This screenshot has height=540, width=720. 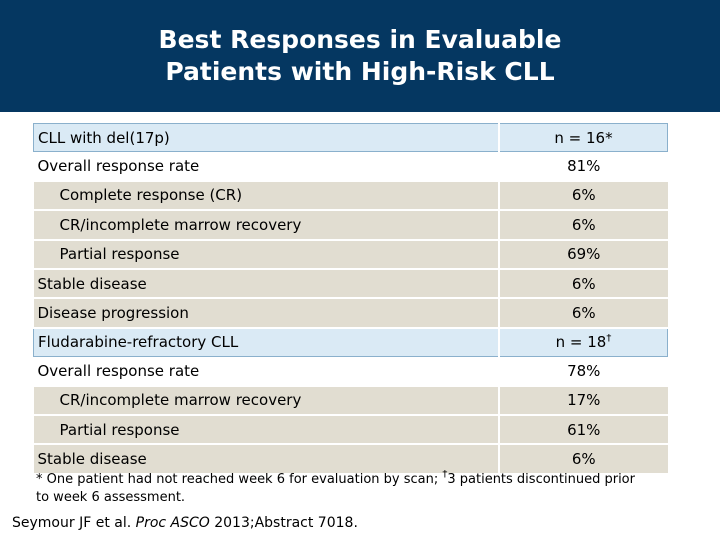 I want to click on table-row: CR/incomplete marrow recovery 17%, so click(x=350, y=400).